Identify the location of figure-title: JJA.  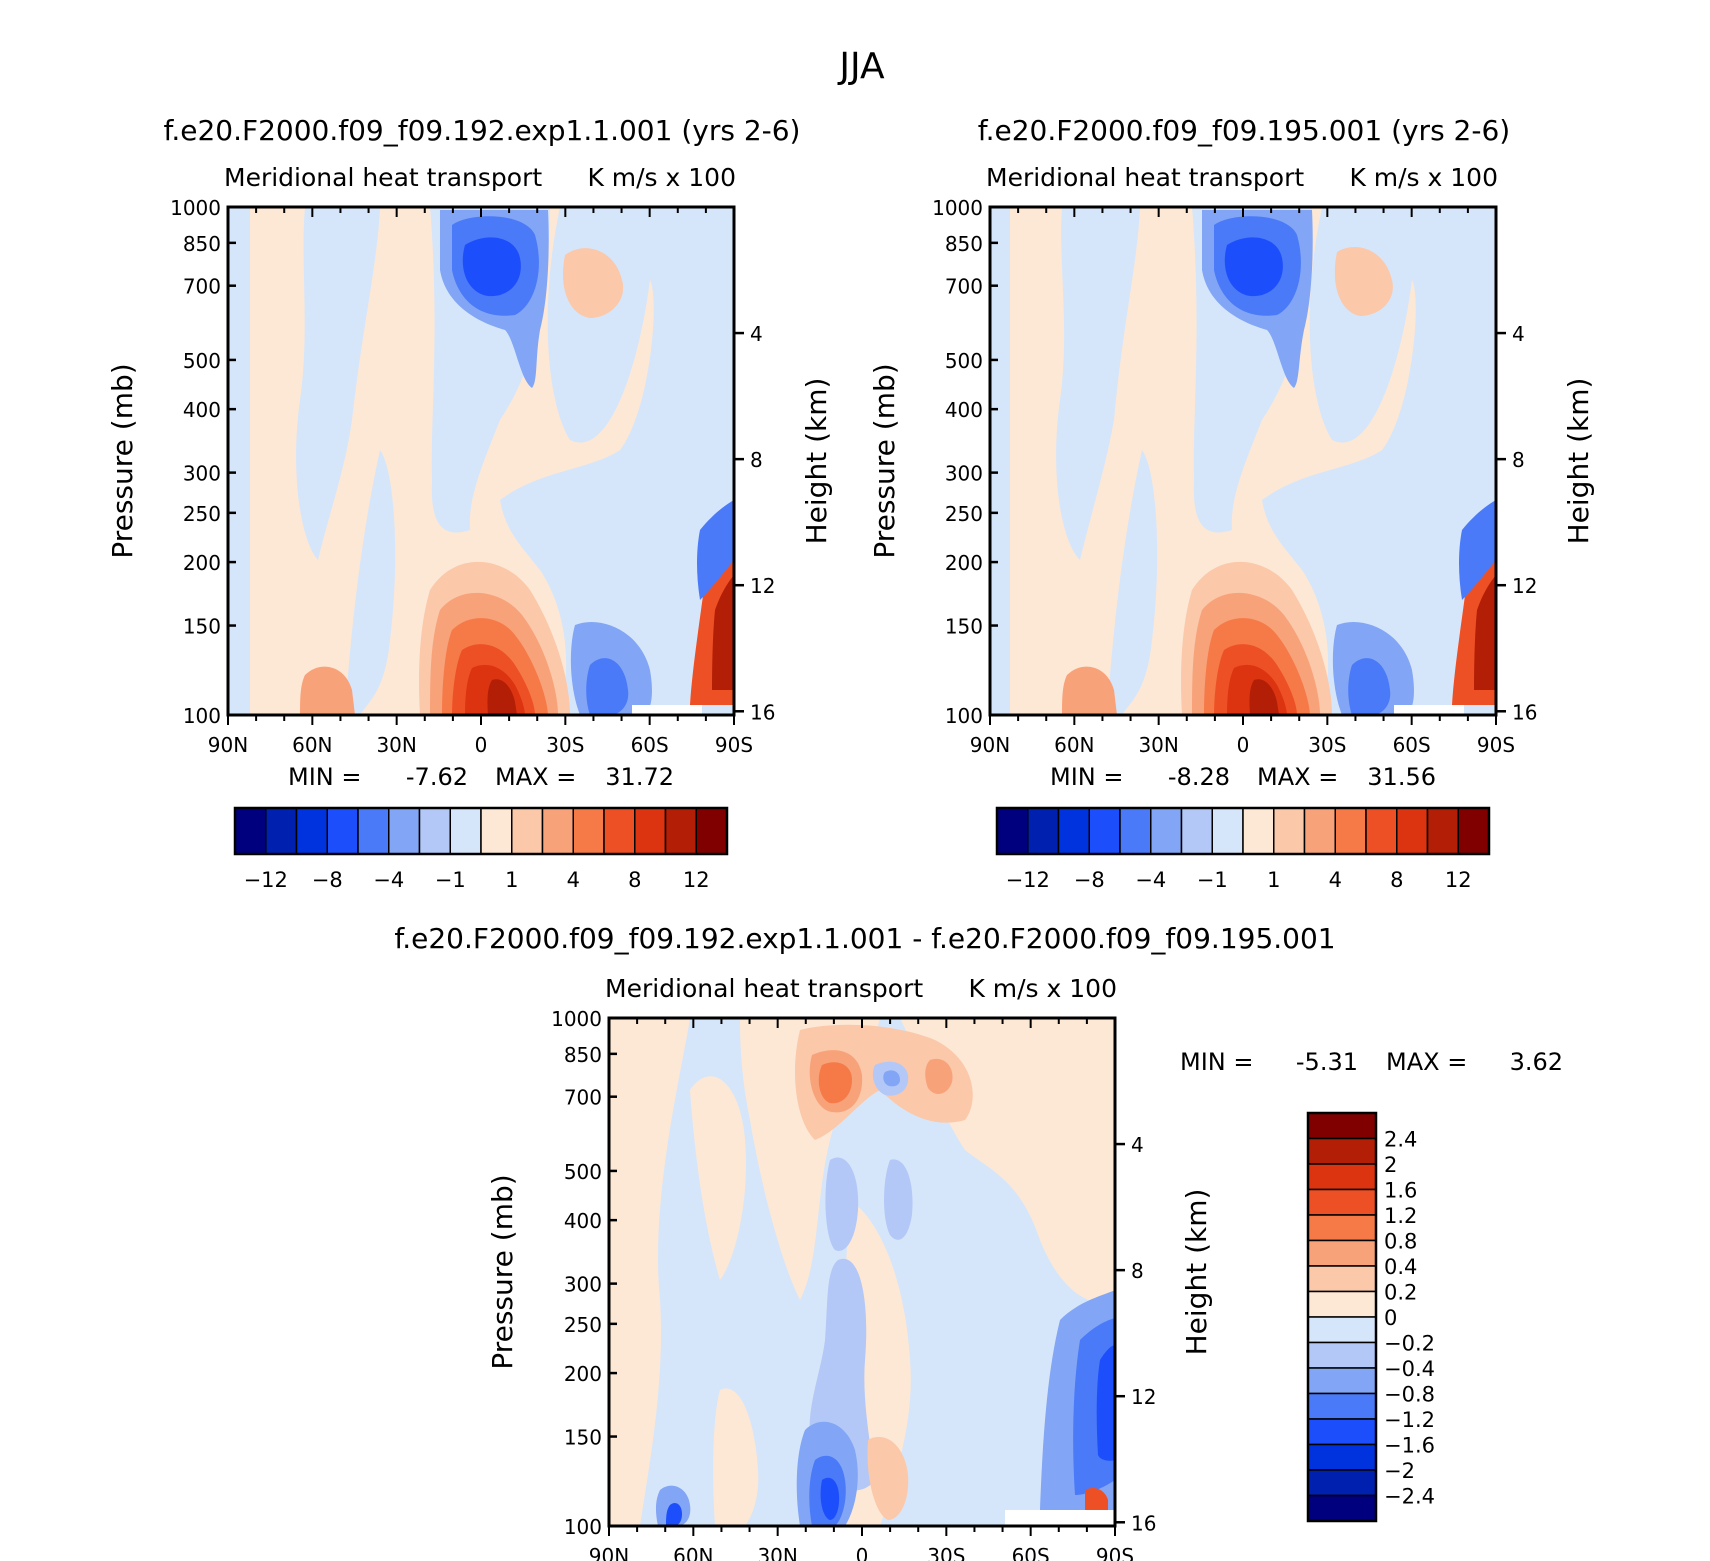
(861, 66).